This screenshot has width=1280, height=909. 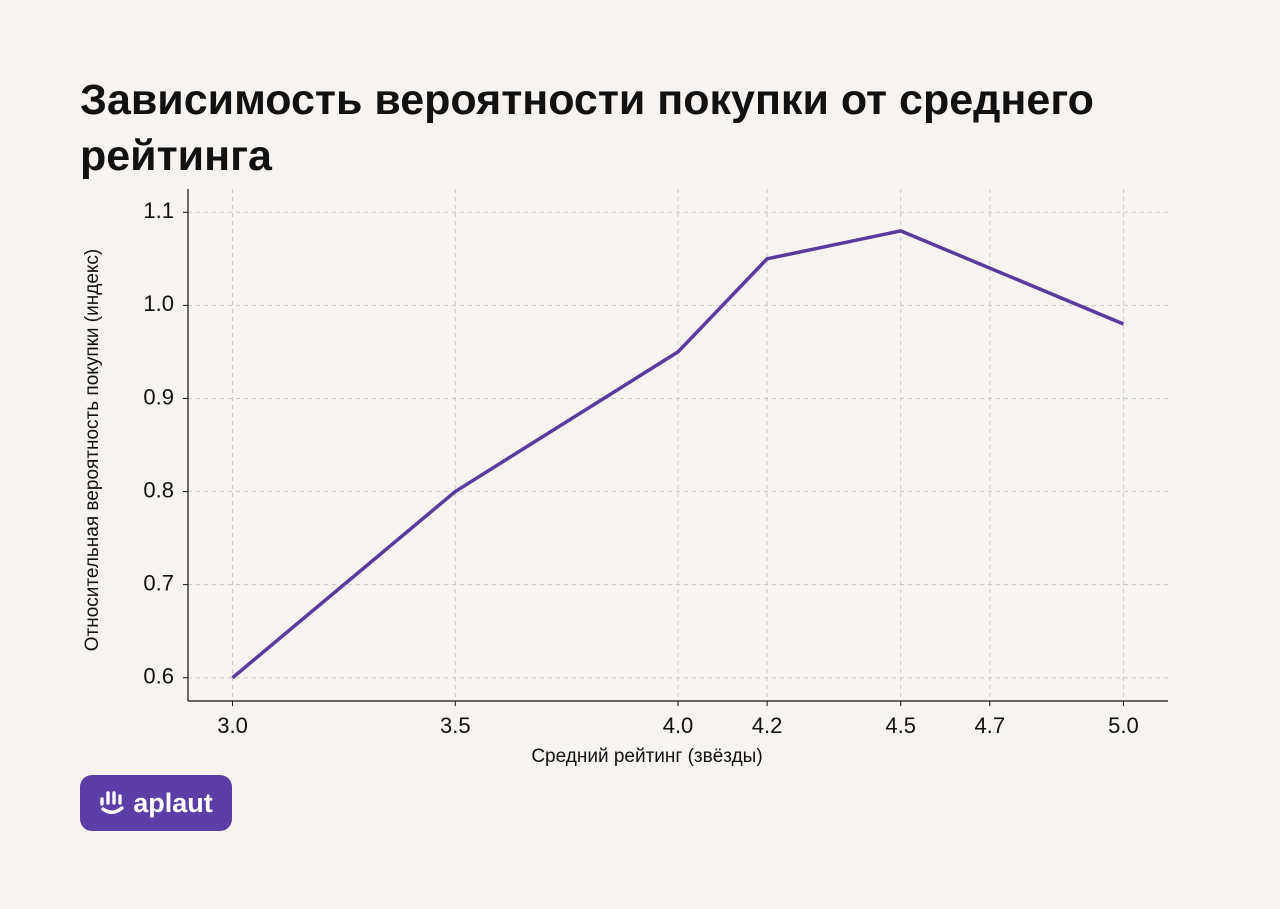 What do you see at coordinates (112, 802) in the screenshot?
I see `logo-icon` at bounding box center [112, 802].